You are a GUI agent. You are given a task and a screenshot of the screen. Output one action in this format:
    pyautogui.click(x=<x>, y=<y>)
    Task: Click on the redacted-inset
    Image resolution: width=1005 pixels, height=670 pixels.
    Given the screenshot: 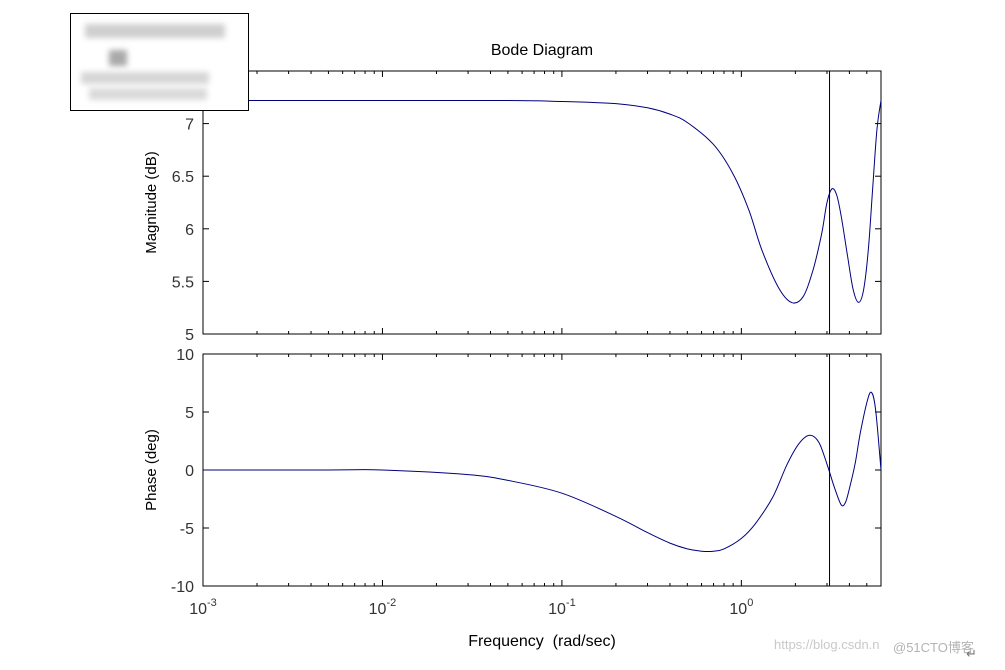 What is the action you would take?
    pyautogui.click(x=159, y=62)
    